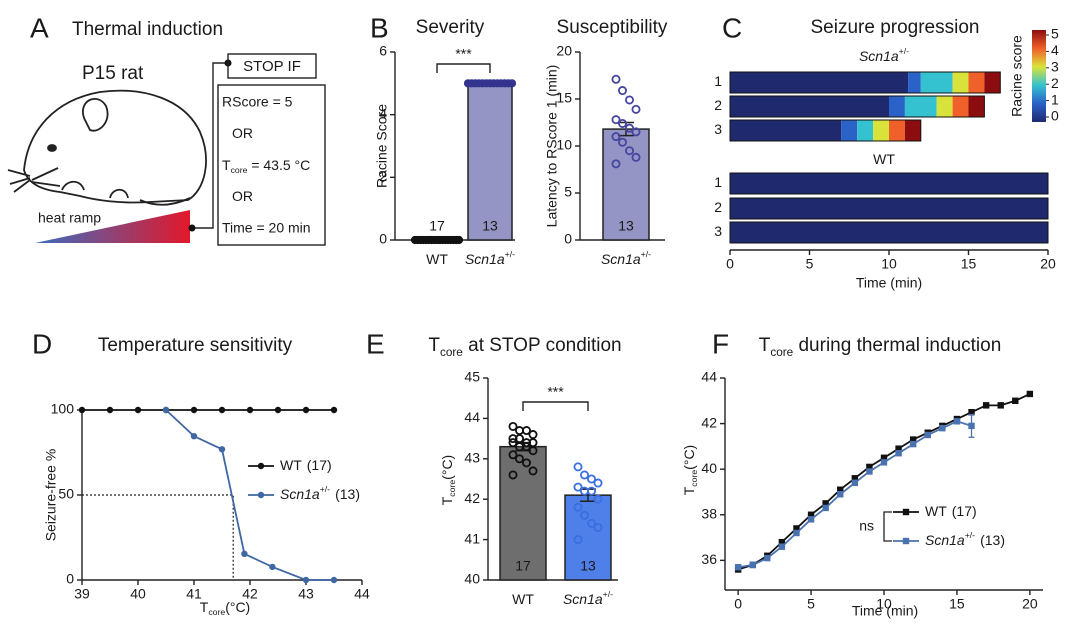  Describe the element at coordinates (709, 422) in the screenshot. I see `y-tick-label: 42` at that location.